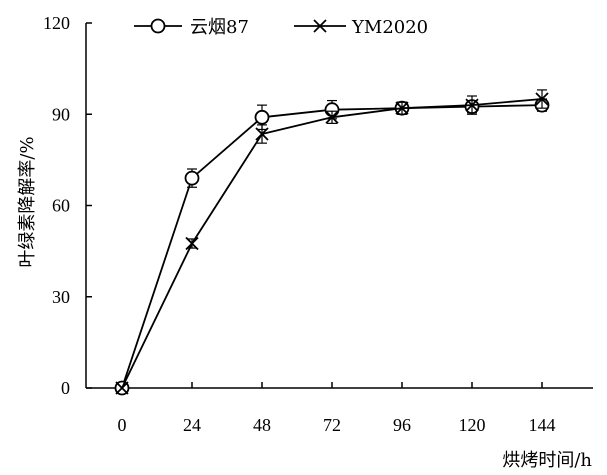 This screenshot has height=475, width=607. Describe the element at coordinates (65, 388) in the screenshot. I see `y-tick-label: 0` at that location.